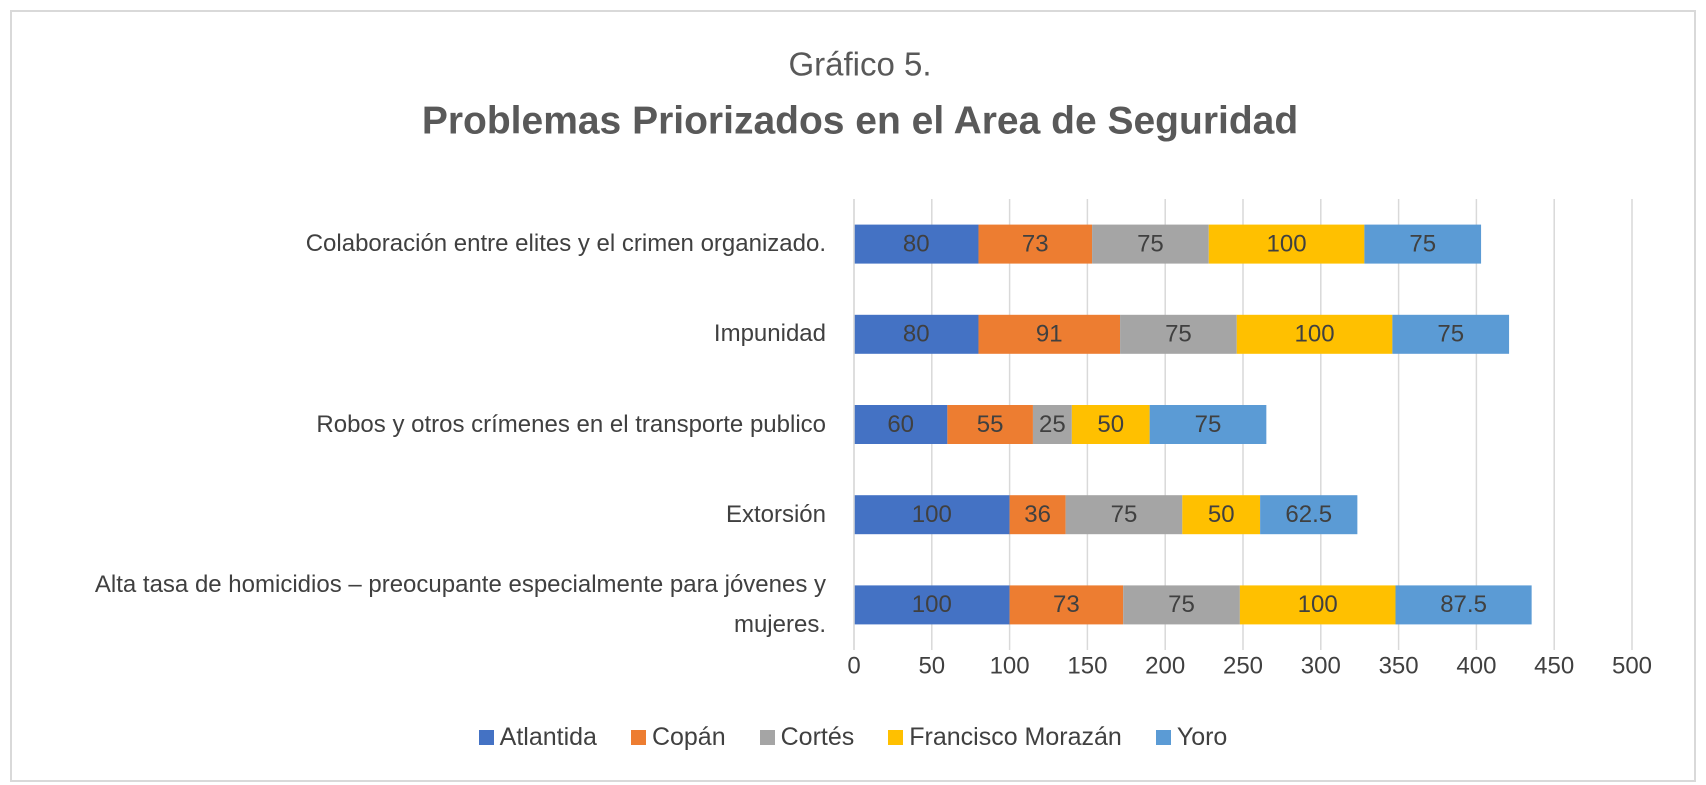  I want to click on data-label: 60, so click(900, 424).